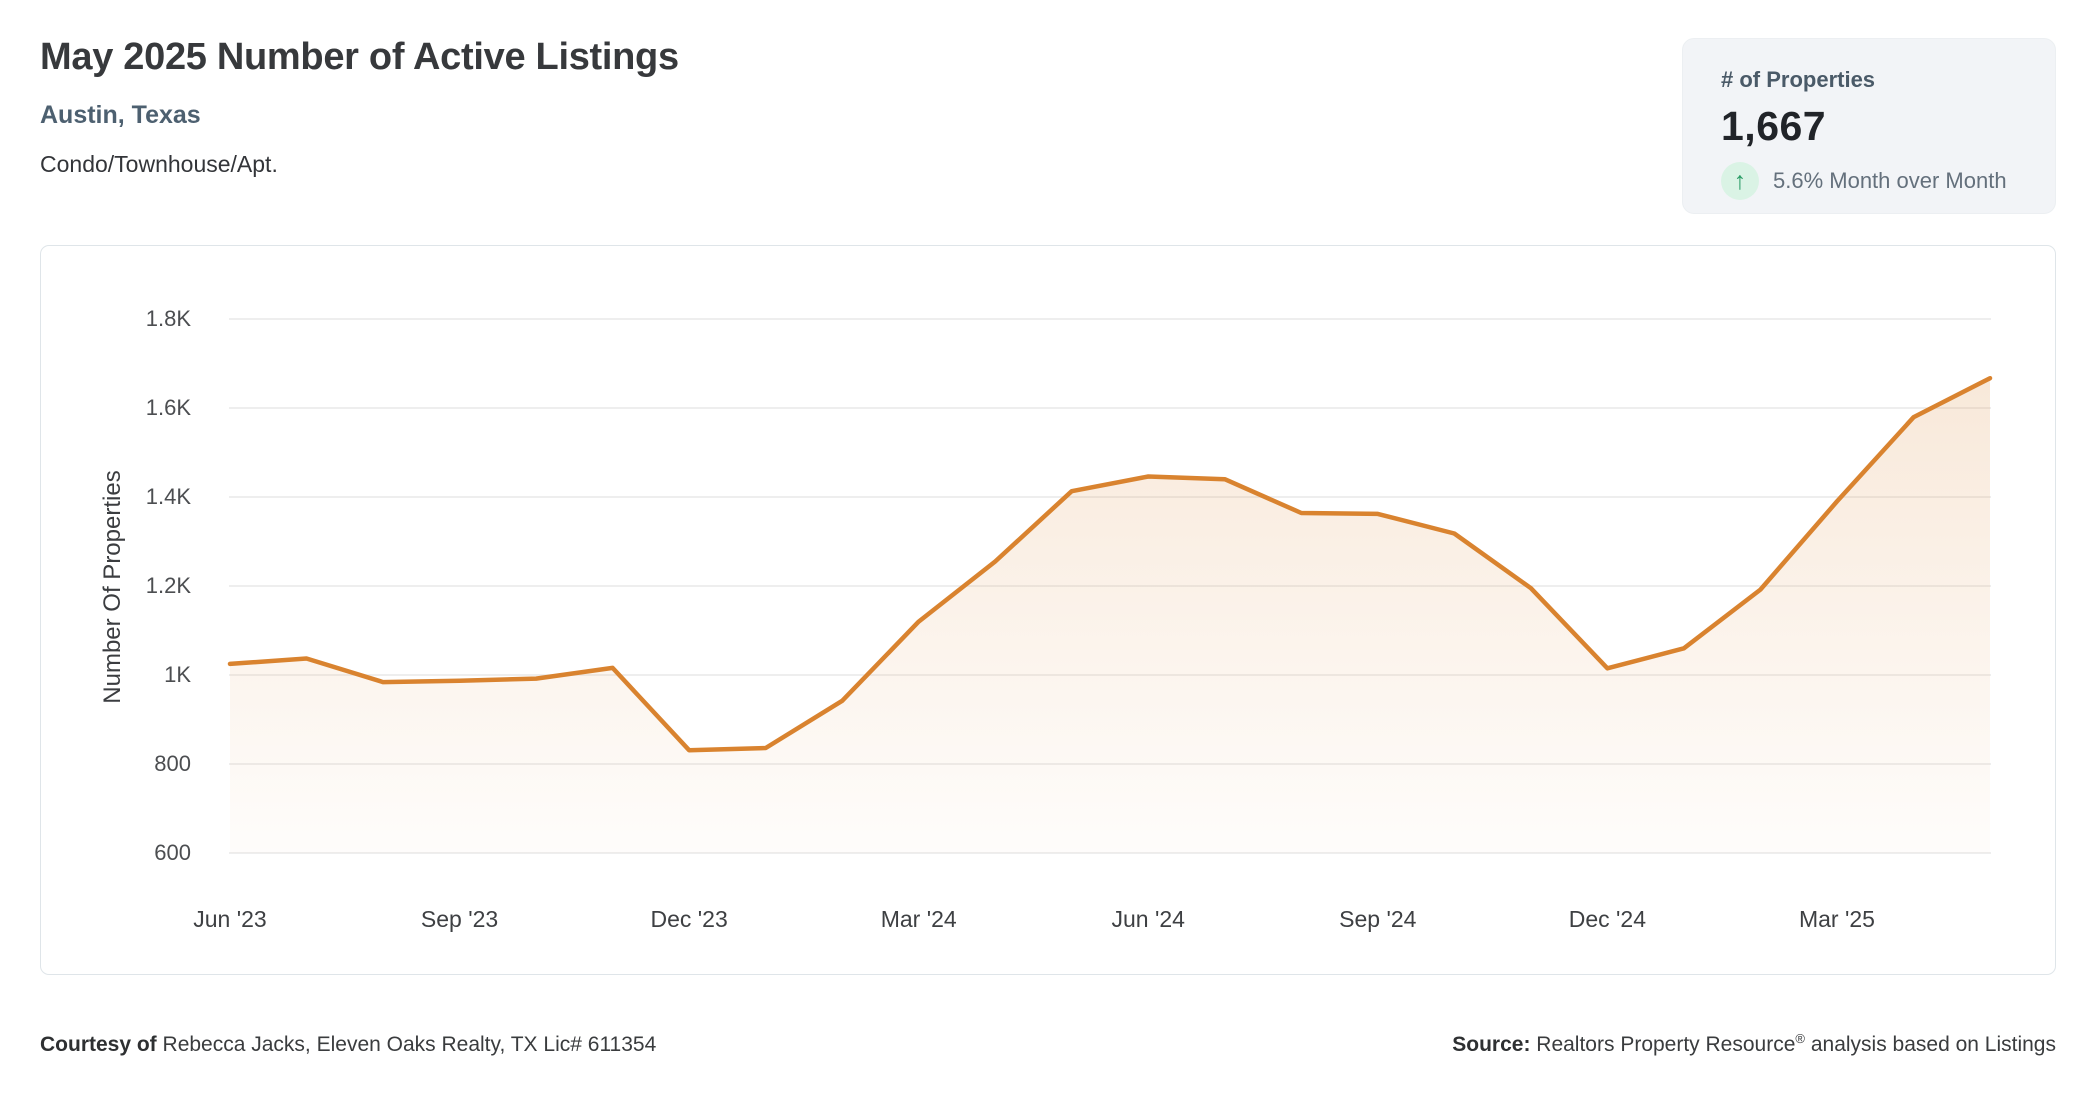 Image resolution: width=2096 pixels, height=1100 pixels. Describe the element at coordinates (1798, 79) in the screenshot. I see `stat-label: # of Properties` at that location.